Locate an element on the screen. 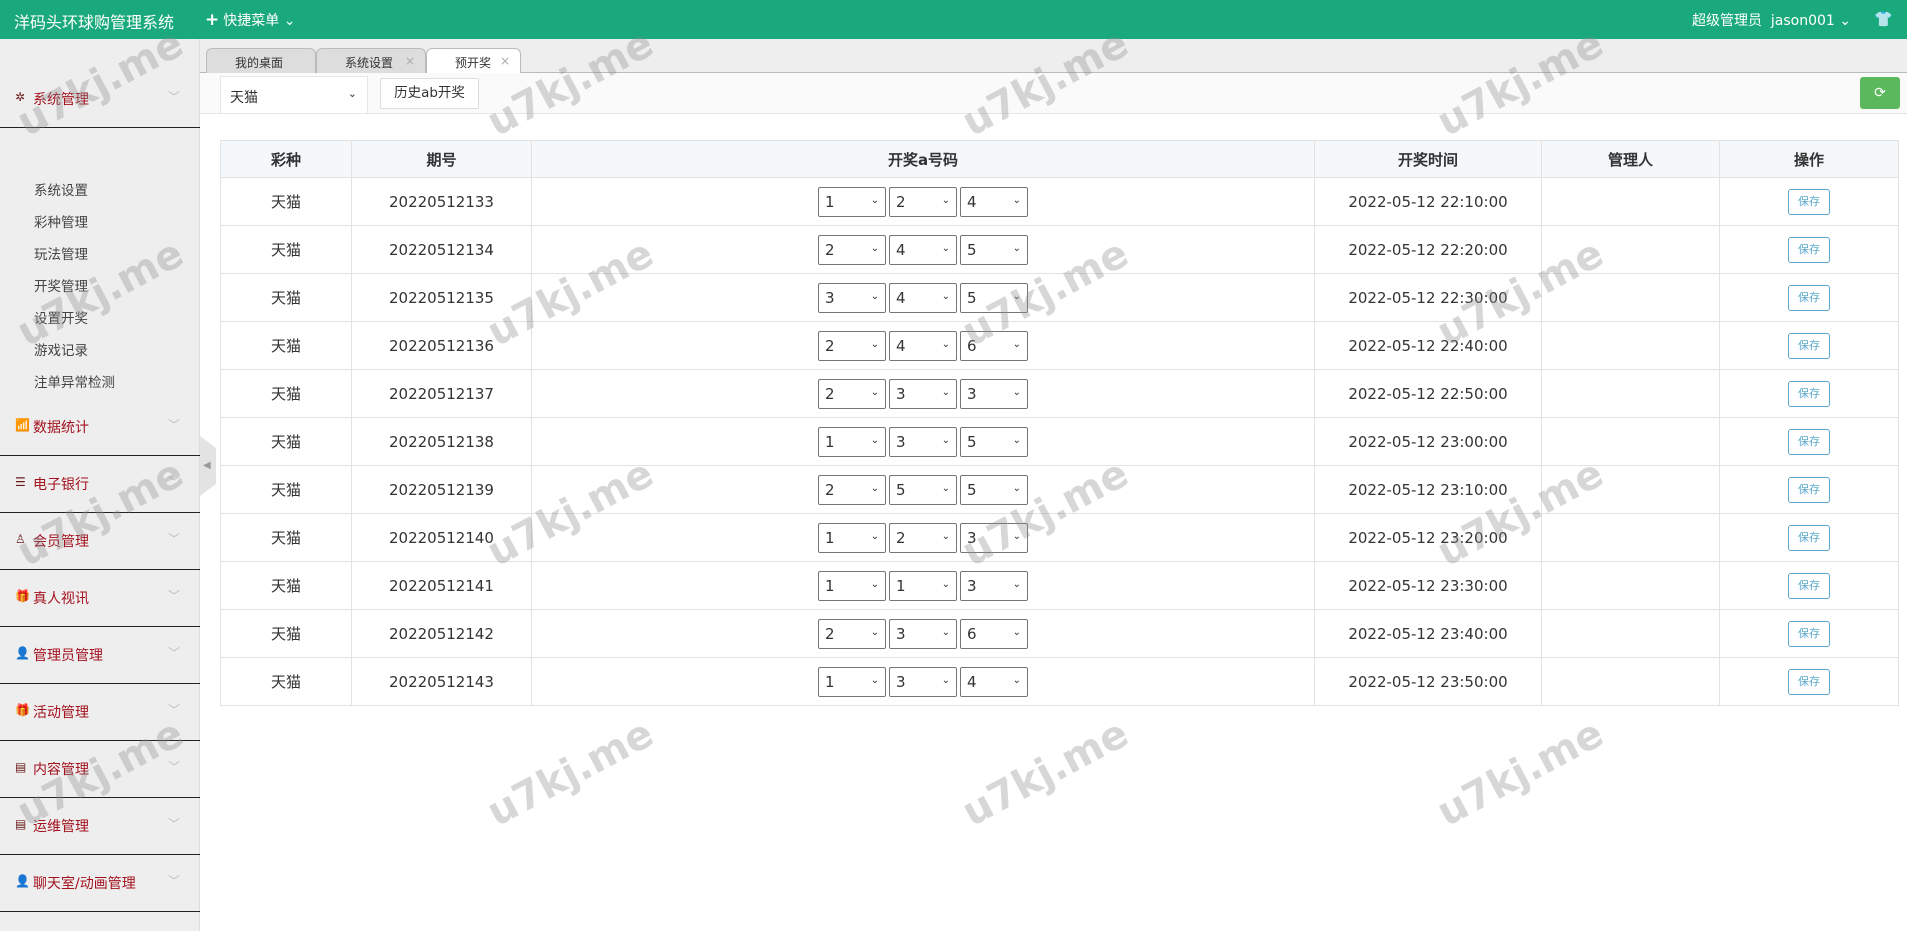  cell-time: 2022-05-12 22:30:00 is located at coordinates (1428, 297).